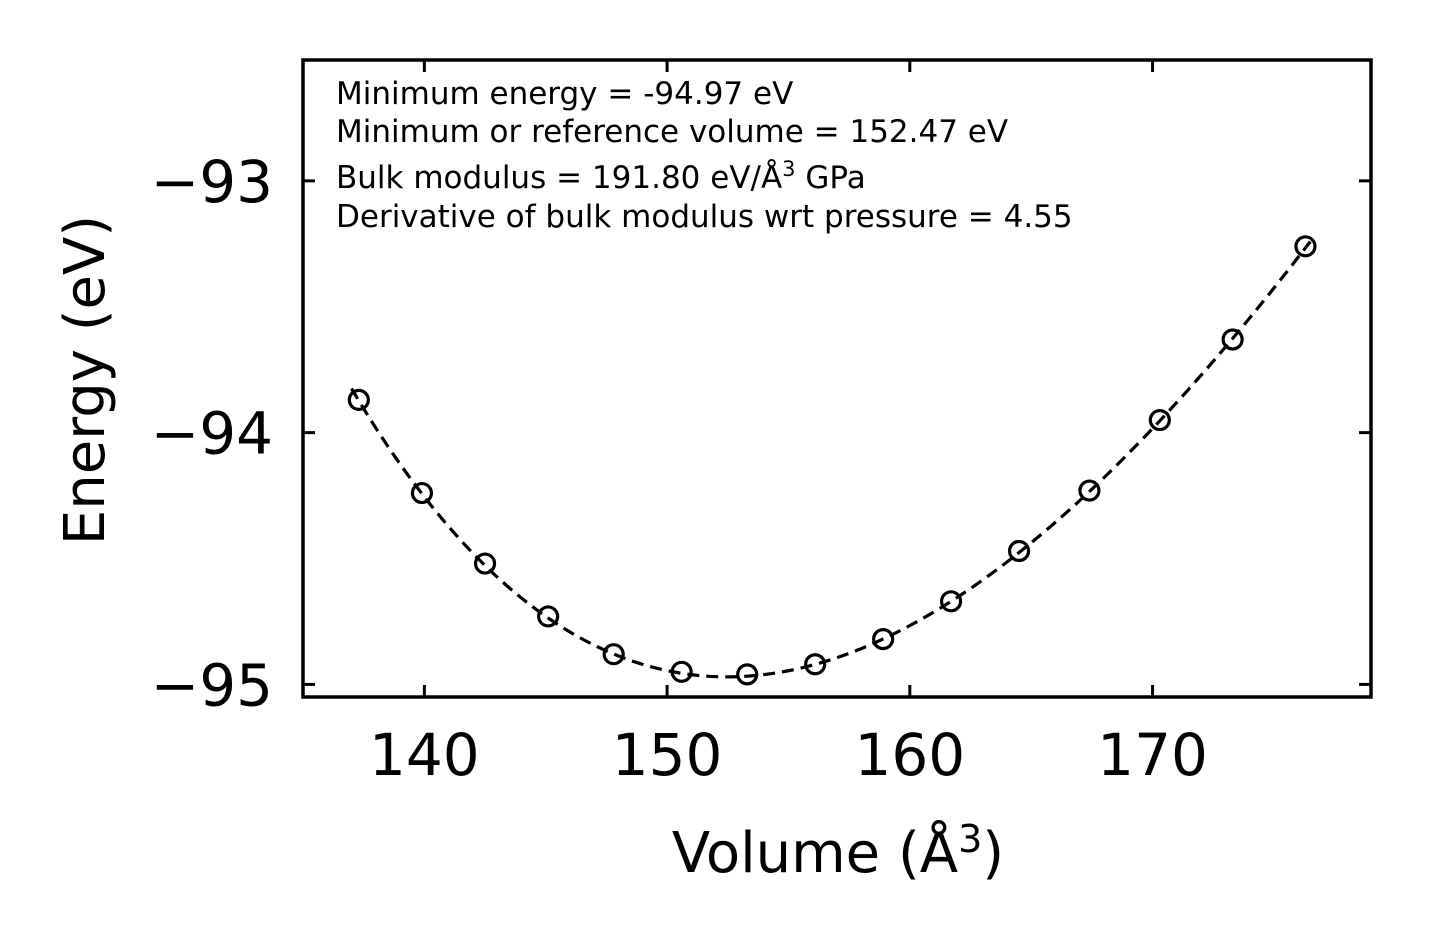  Describe the element at coordinates (667, 755) in the screenshot. I see `x-tick-label: 150` at that location.